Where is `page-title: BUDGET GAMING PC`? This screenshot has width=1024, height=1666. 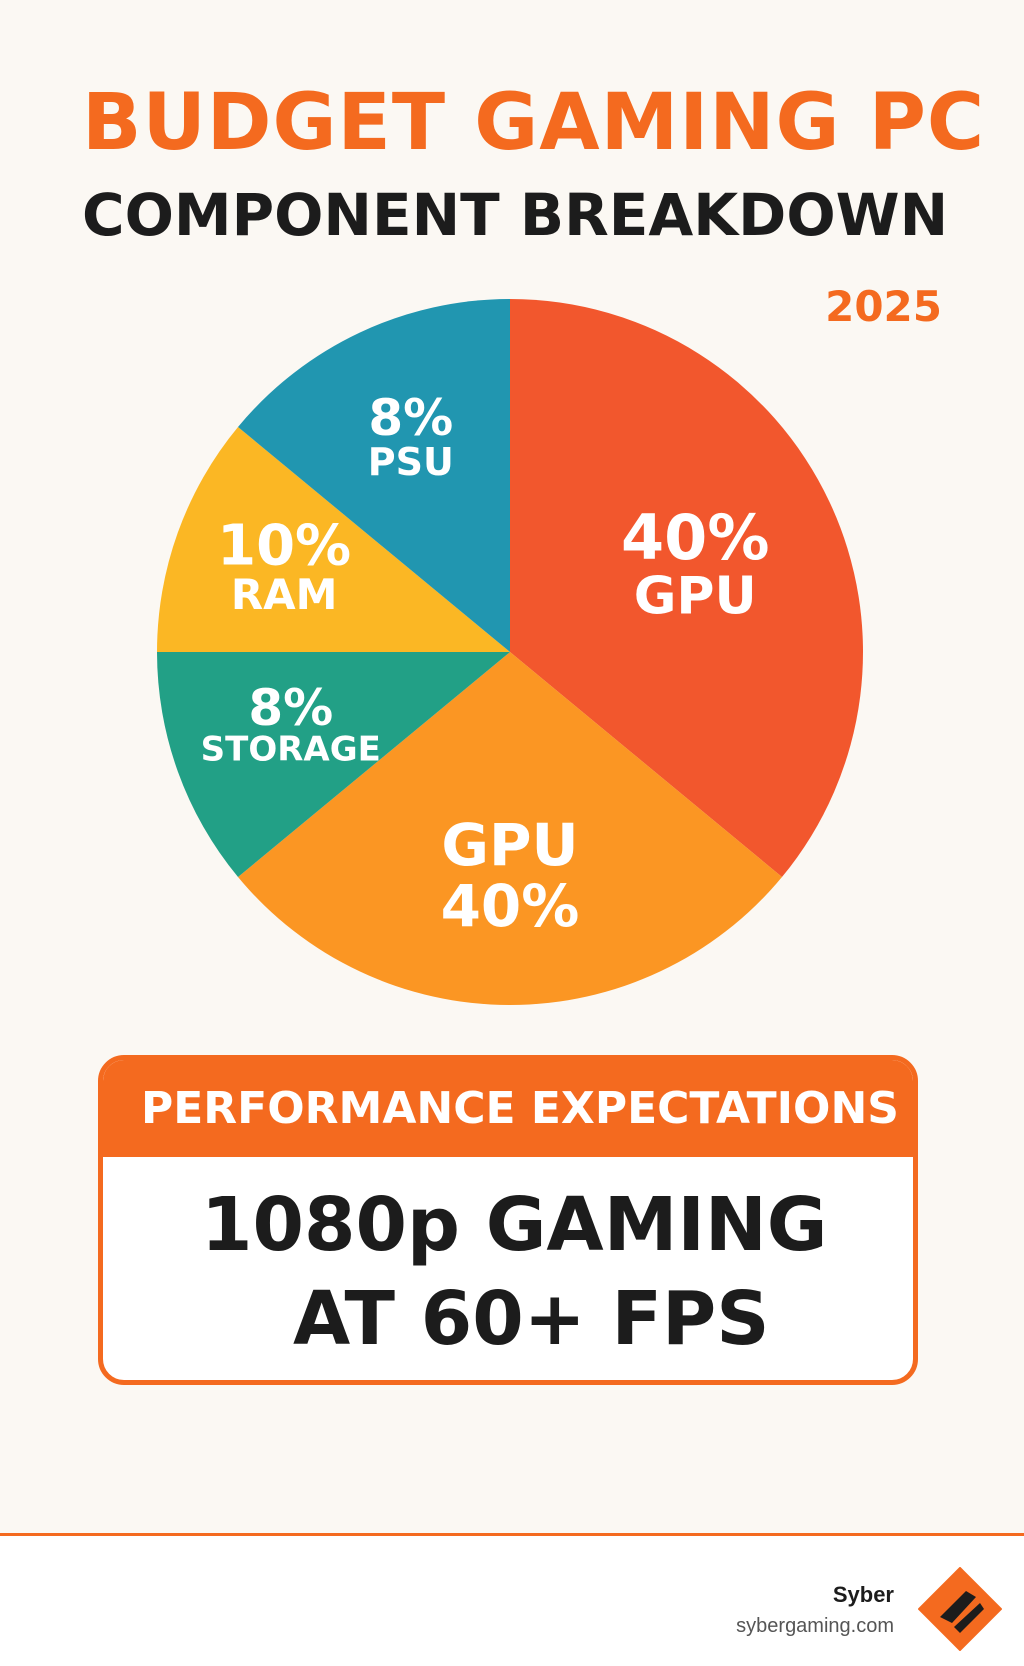
page-title: BUDGET GAMING PC is located at coordinates (534, 123).